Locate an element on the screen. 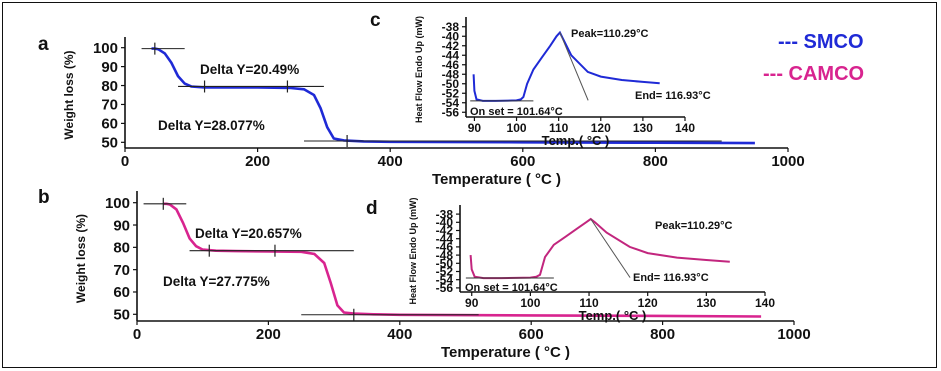  panel-letter-d: d is located at coordinates (372, 208).